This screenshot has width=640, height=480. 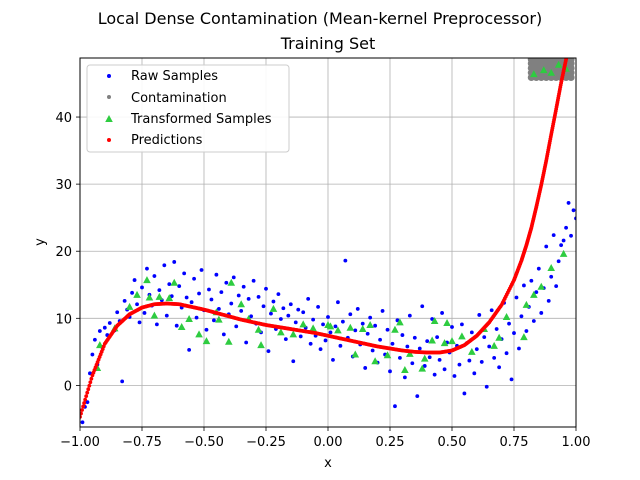 What do you see at coordinates (204, 442) in the screenshot?
I see `x-tick-label: −0.50` at bounding box center [204, 442].